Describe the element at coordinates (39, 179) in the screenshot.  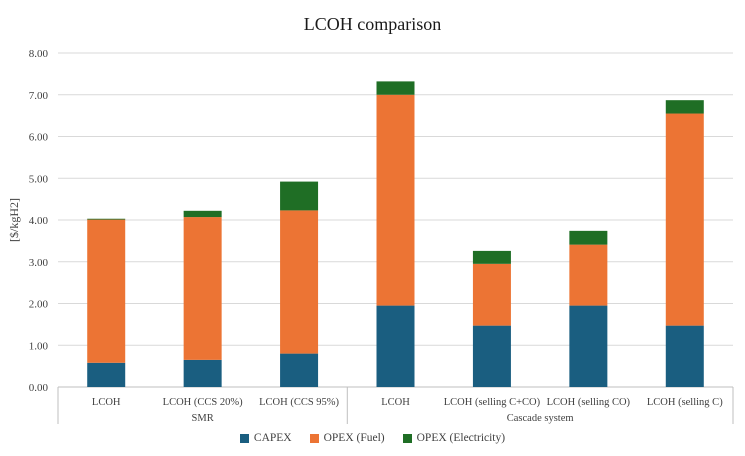
I see `y-tick-label: 5.00` at that location.